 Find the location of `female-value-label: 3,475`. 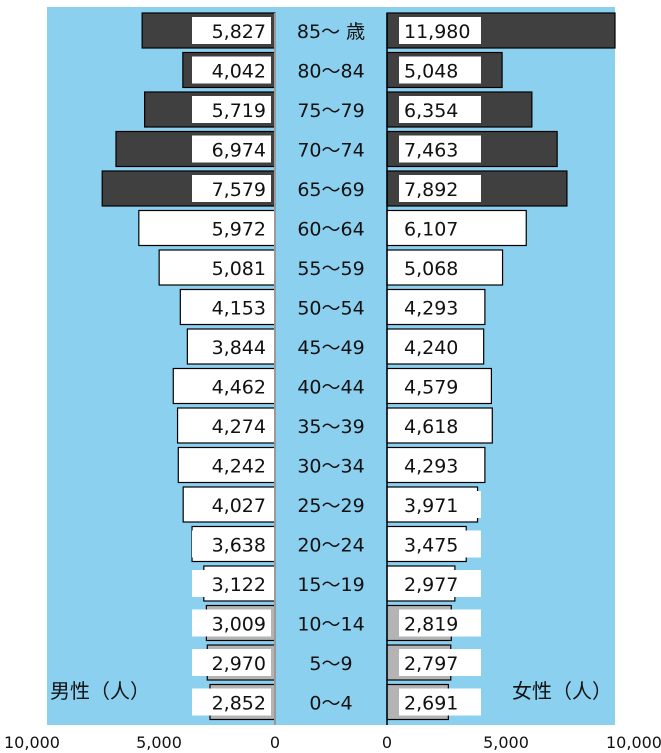

female-value-label: 3,475 is located at coordinates (431, 546).